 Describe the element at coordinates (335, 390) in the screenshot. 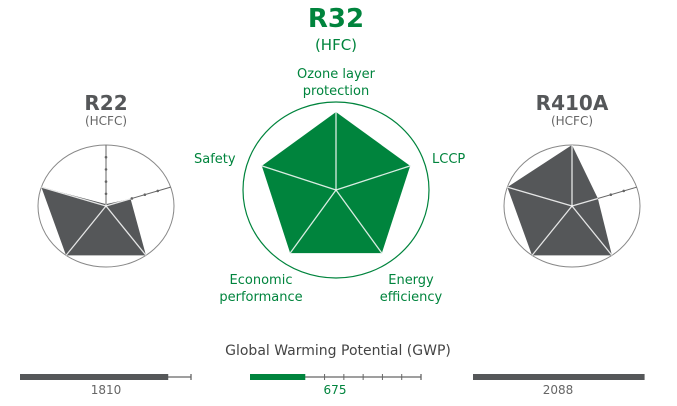

I see `gwp-value-r32: 675` at that location.